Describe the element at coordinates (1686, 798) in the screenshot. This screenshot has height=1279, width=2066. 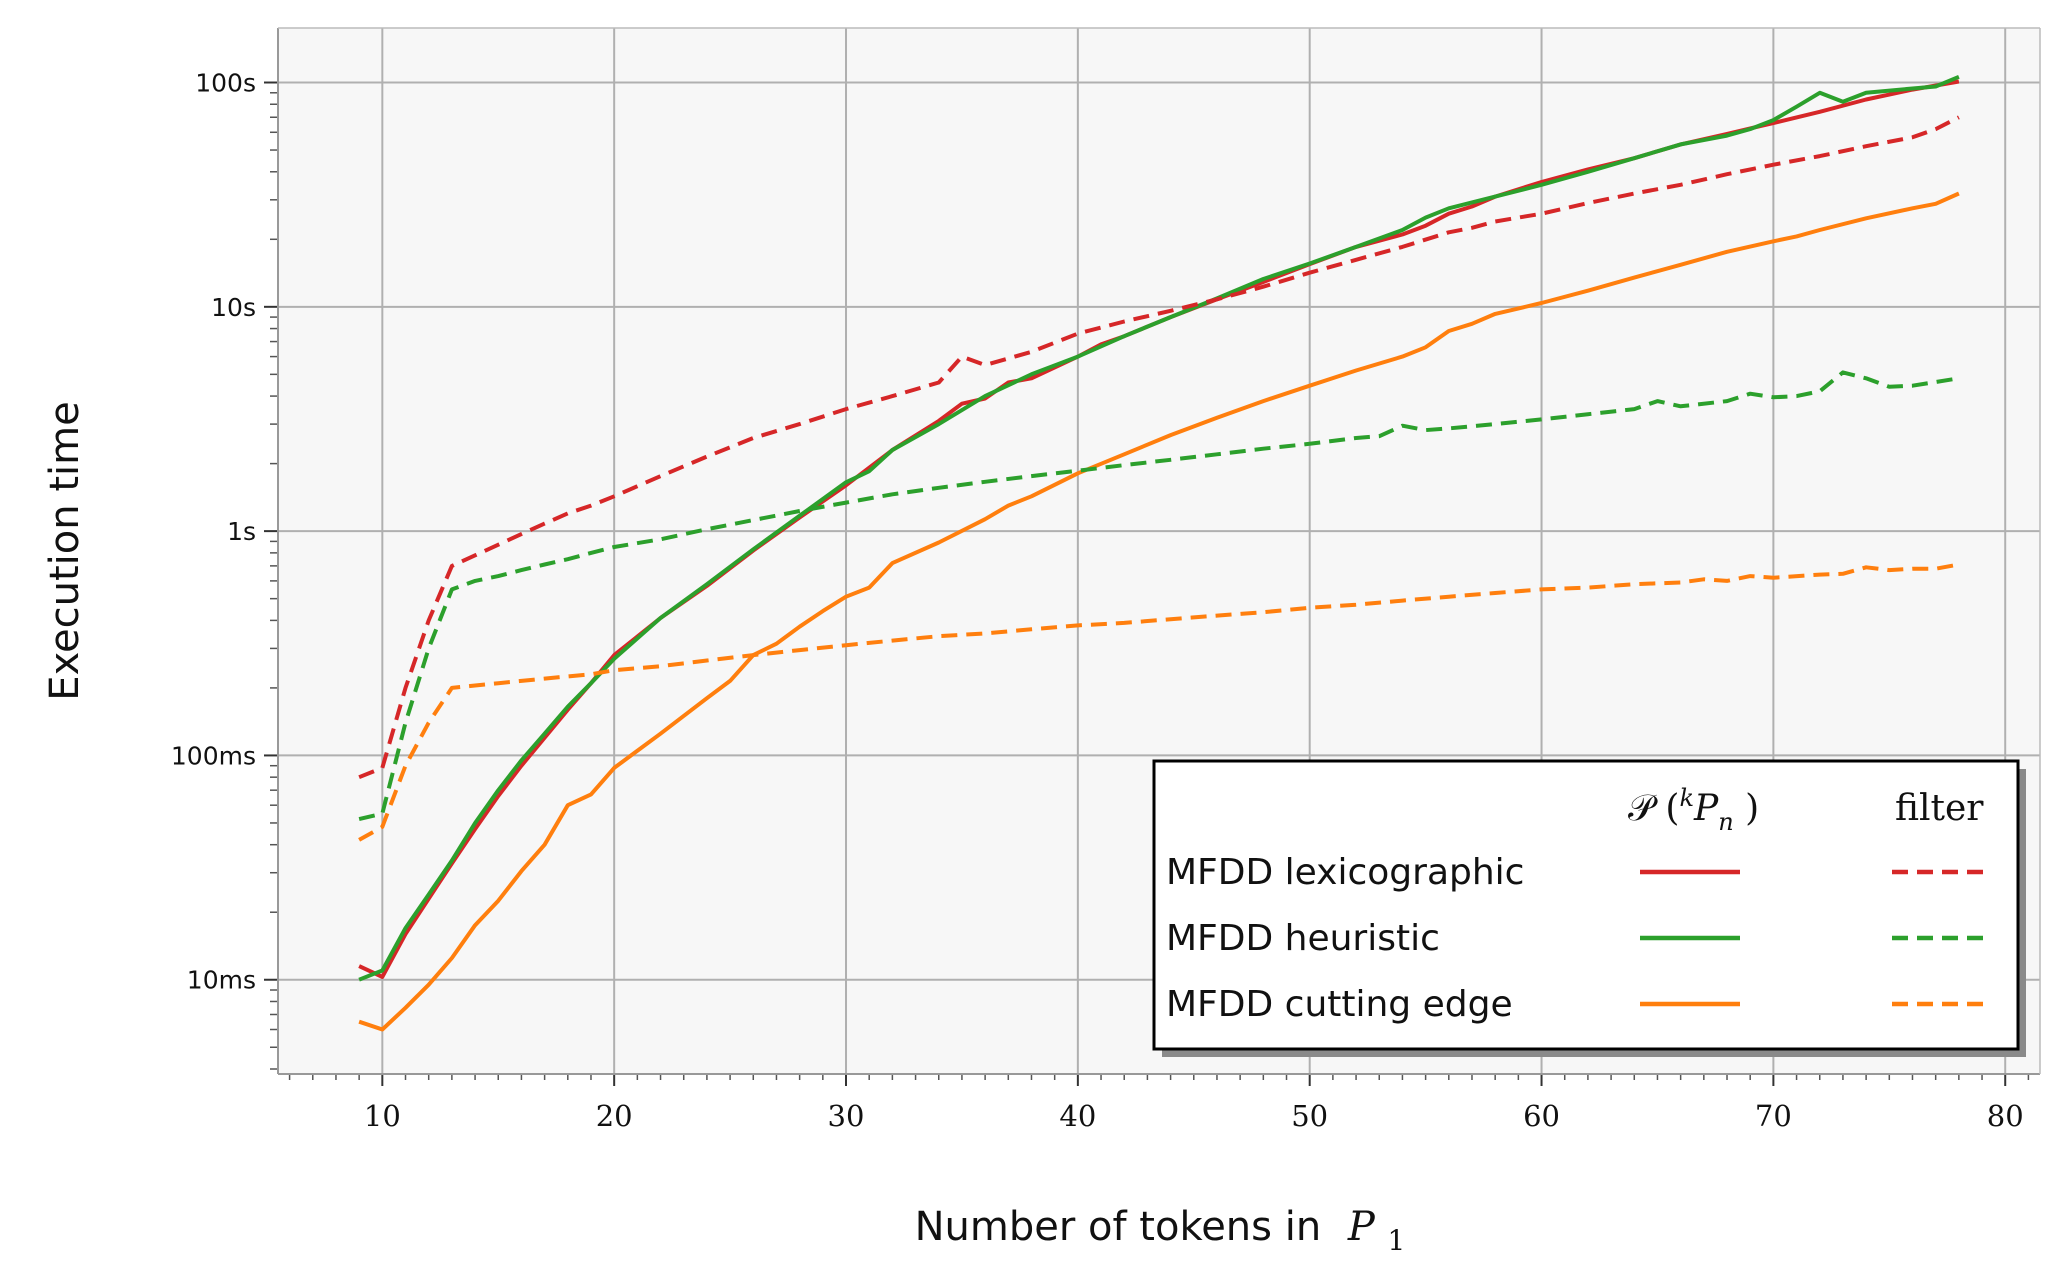
I see `legend-header-superscript: k` at that location.